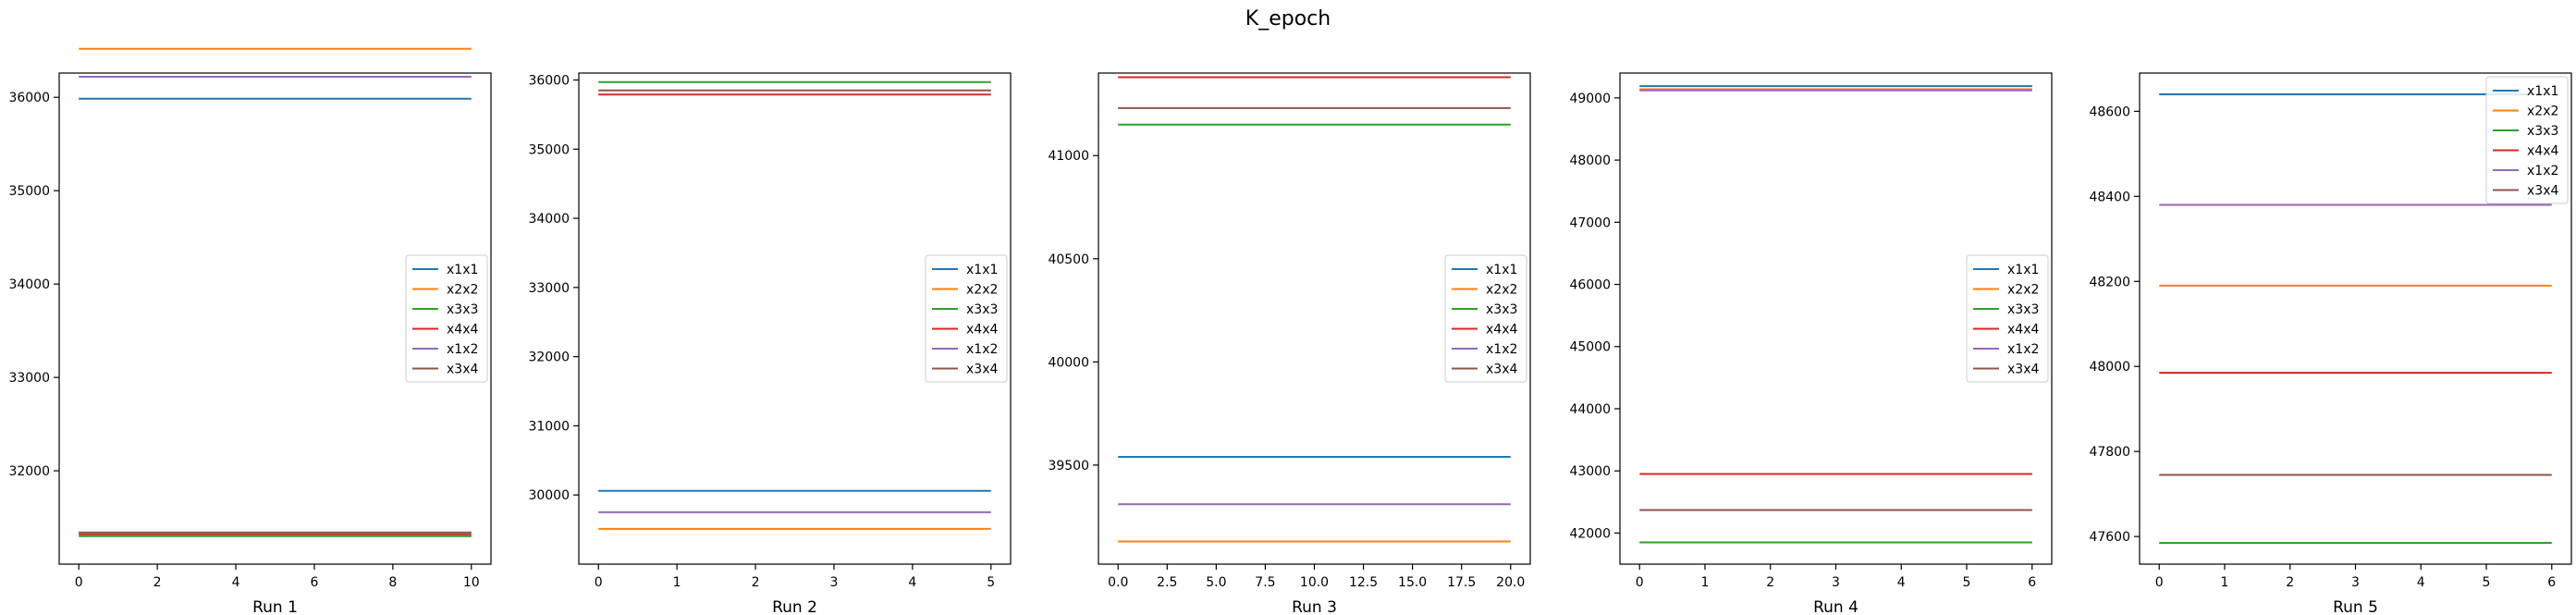  Describe the element at coordinates (2109, 197) in the screenshot. I see `y-tick-label: 48400` at that location.